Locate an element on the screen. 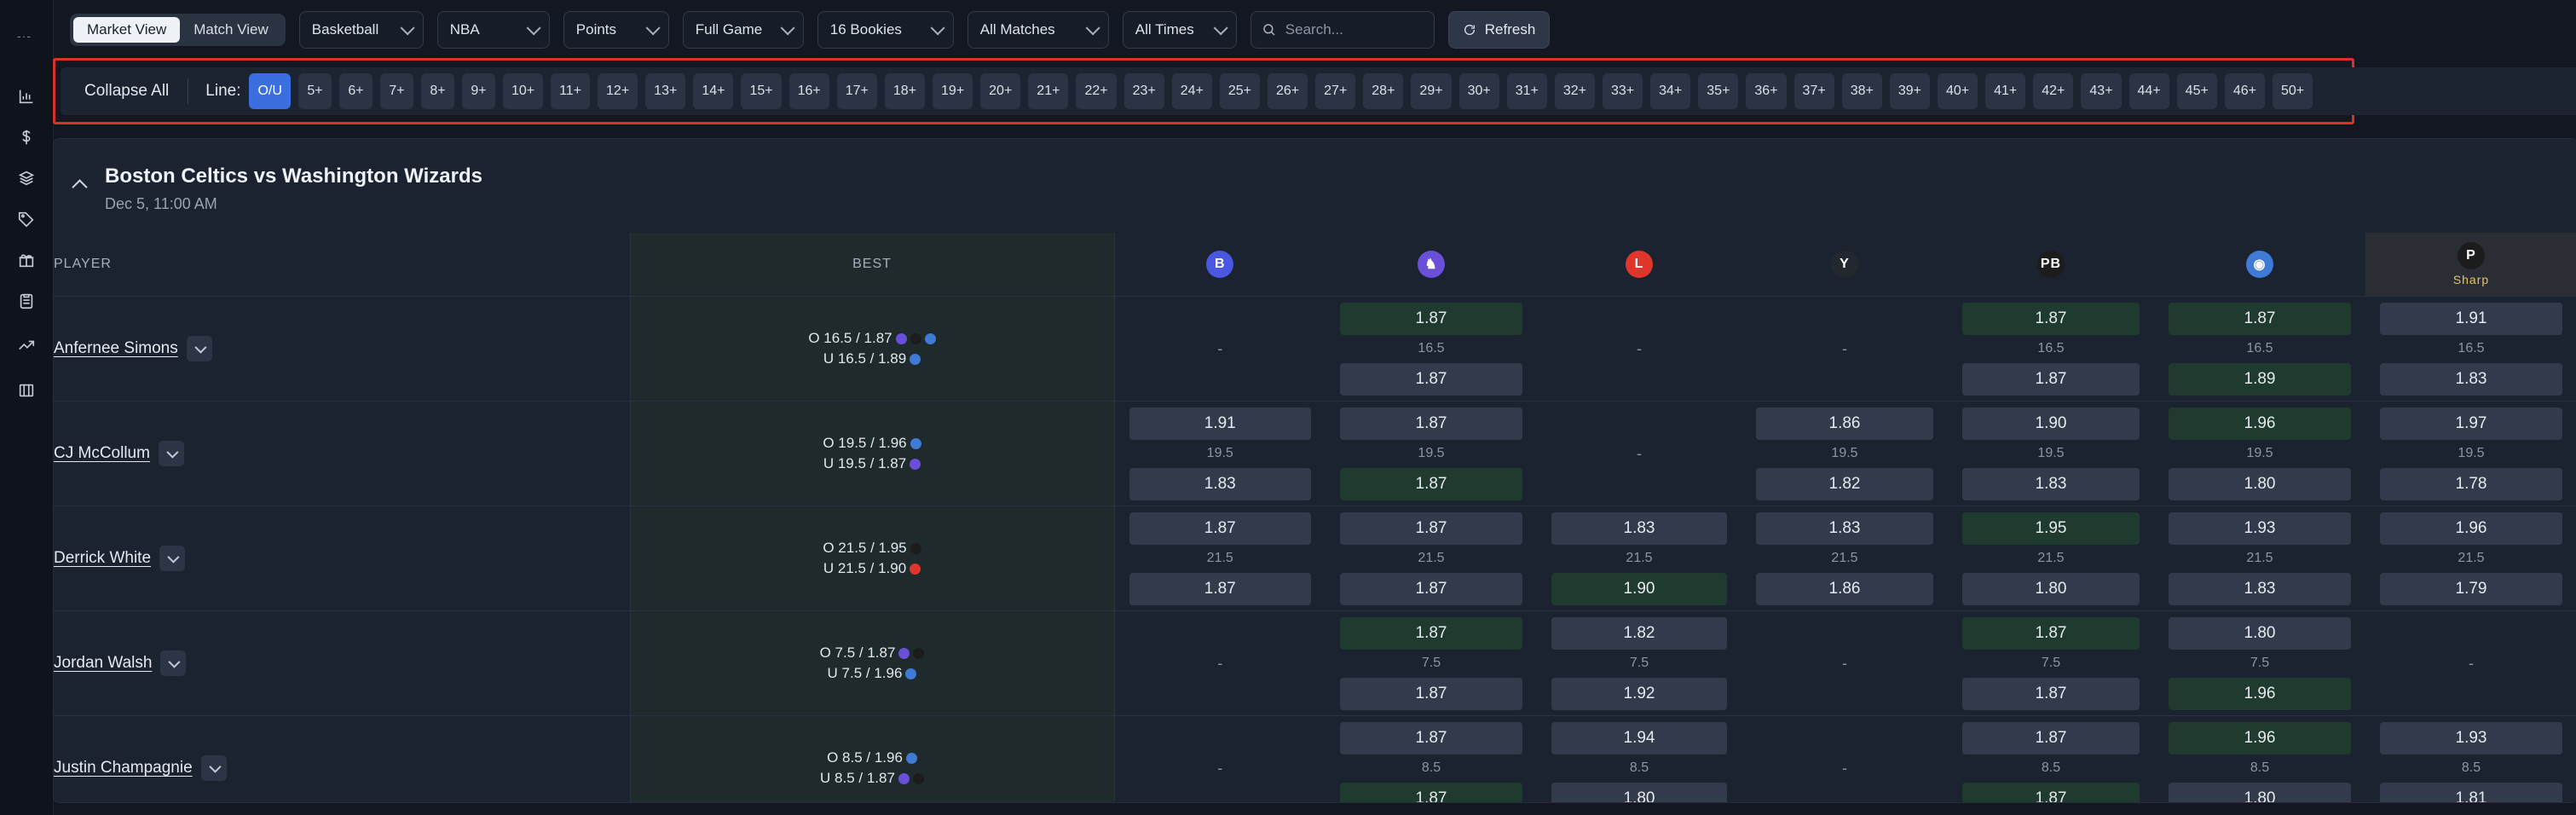 The image size is (2576, 815). line-chip: 9+ is located at coordinates (478, 91).